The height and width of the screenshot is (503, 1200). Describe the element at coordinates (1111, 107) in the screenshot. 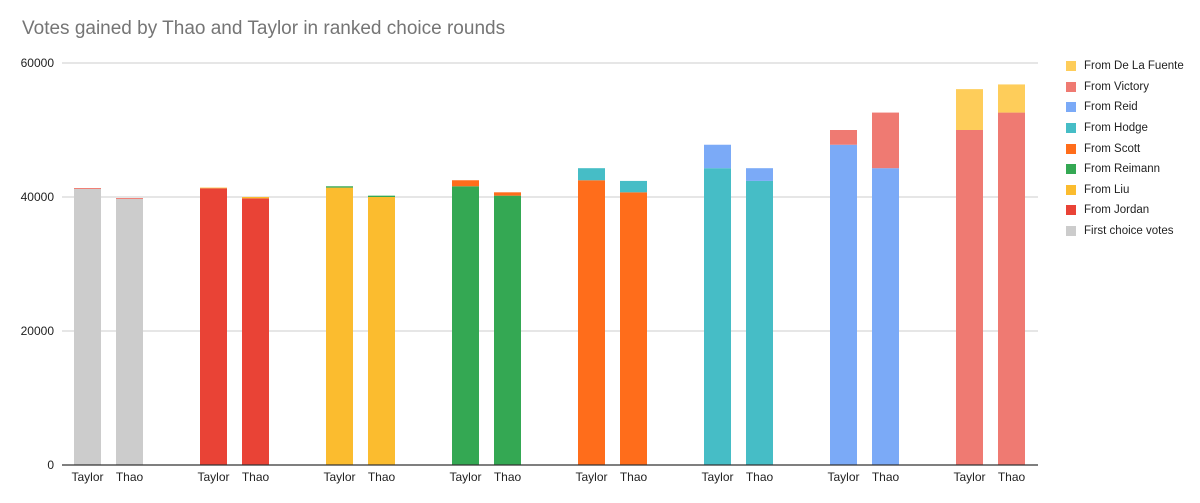

I see `legend-label: From Reid` at that location.